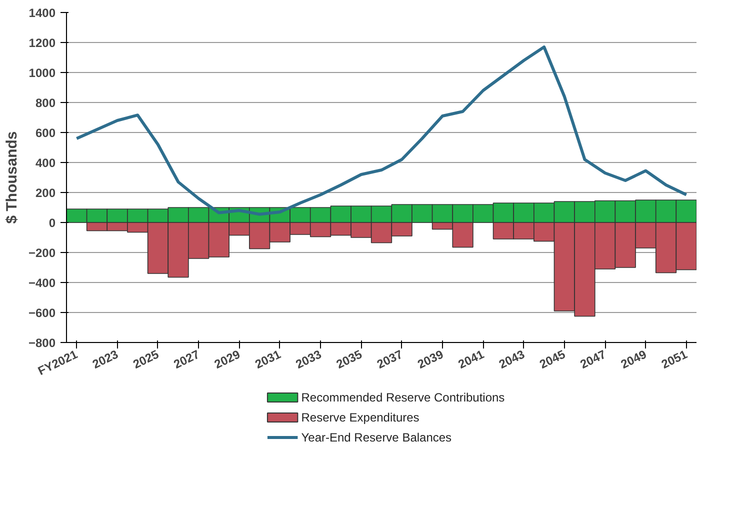  I want to click on legend-label: Reserve Expenditures, so click(360, 417).